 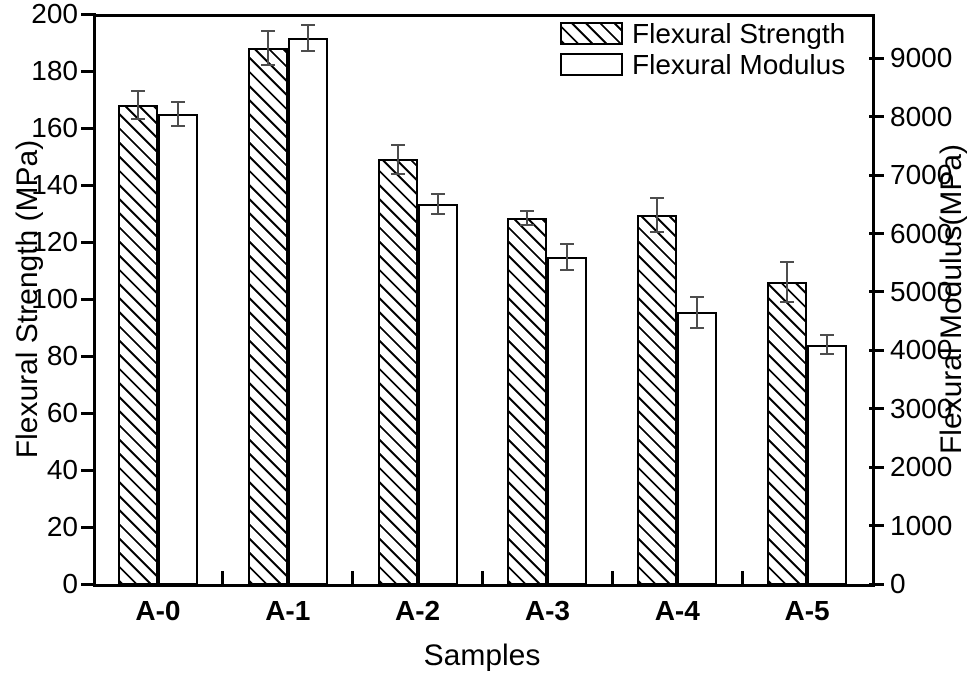 What do you see at coordinates (921, 291) in the screenshot?
I see `y-right-tick-label: 5000` at bounding box center [921, 291].